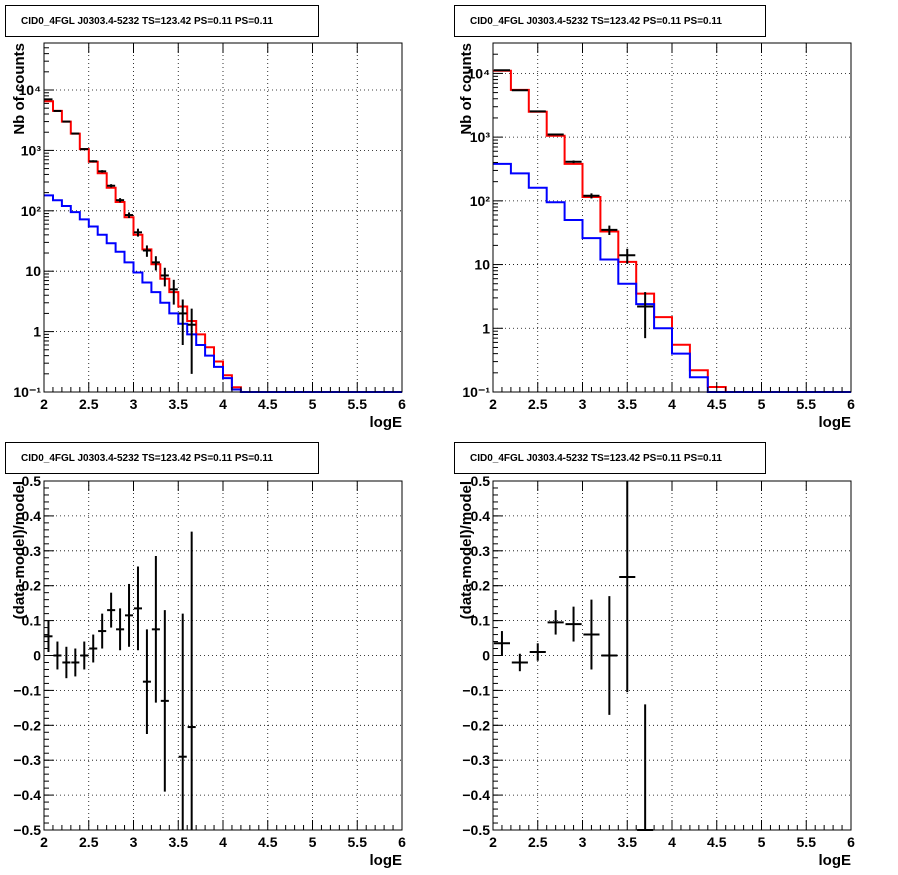 This screenshot has width=898, height=875. Describe the element at coordinates (27, 830) in the screenshot. I see `y-tick-label: −0.5` at that location.